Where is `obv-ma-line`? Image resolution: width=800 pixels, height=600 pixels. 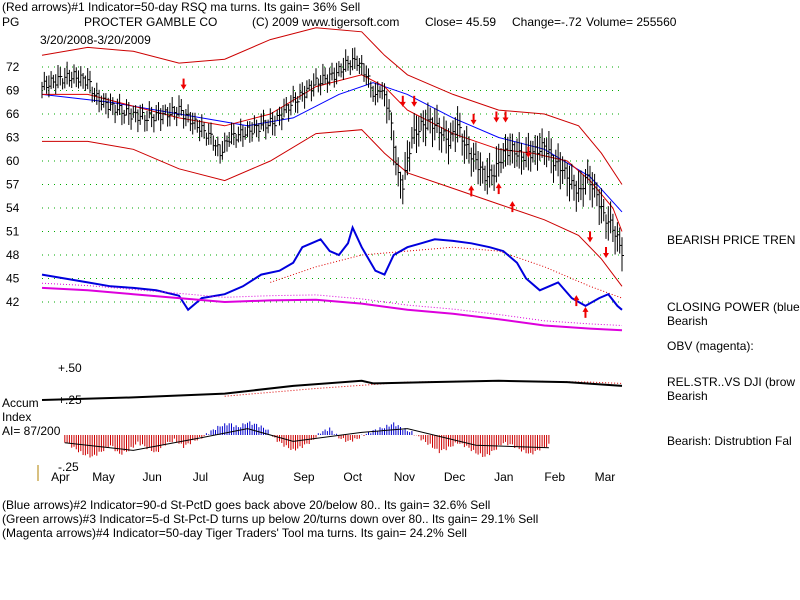
obv-ma-line is located at coordinates (332, 304).